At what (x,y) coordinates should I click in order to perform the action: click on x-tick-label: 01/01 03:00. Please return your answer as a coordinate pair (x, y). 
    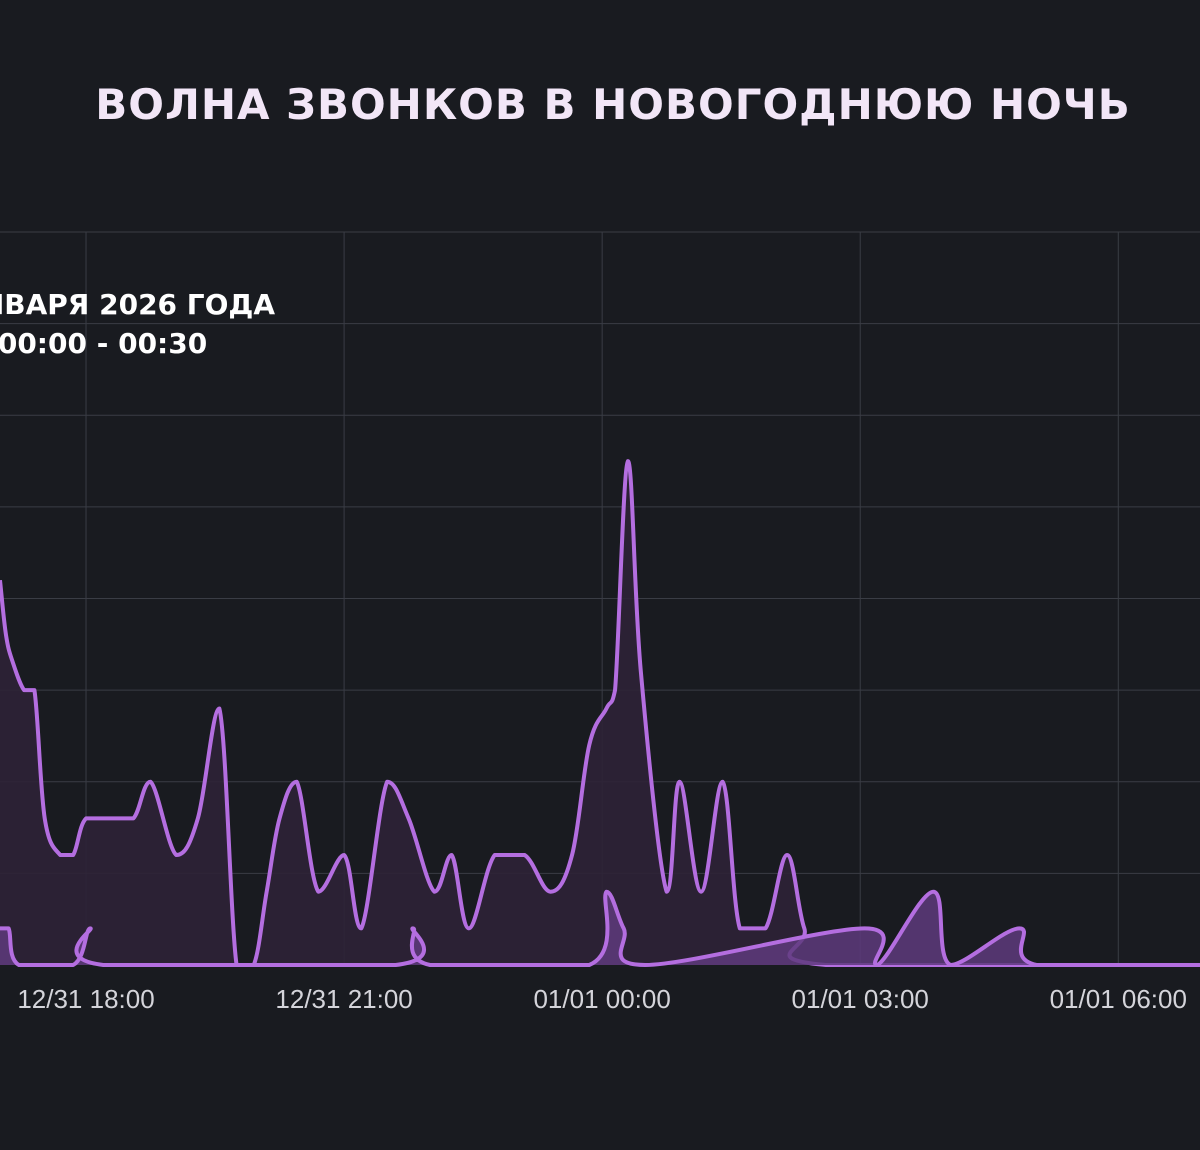
    Looking at the image, I should click on (860, 999).